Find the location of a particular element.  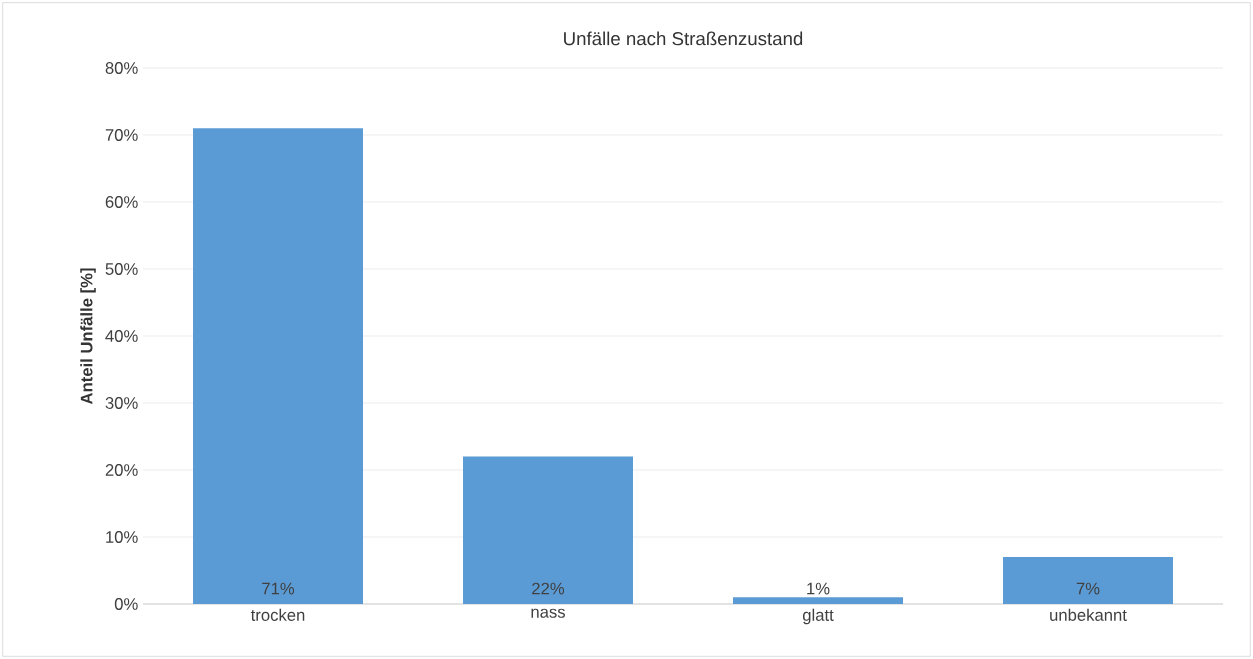

data-label: 71% is located at coordinates (278, 588).